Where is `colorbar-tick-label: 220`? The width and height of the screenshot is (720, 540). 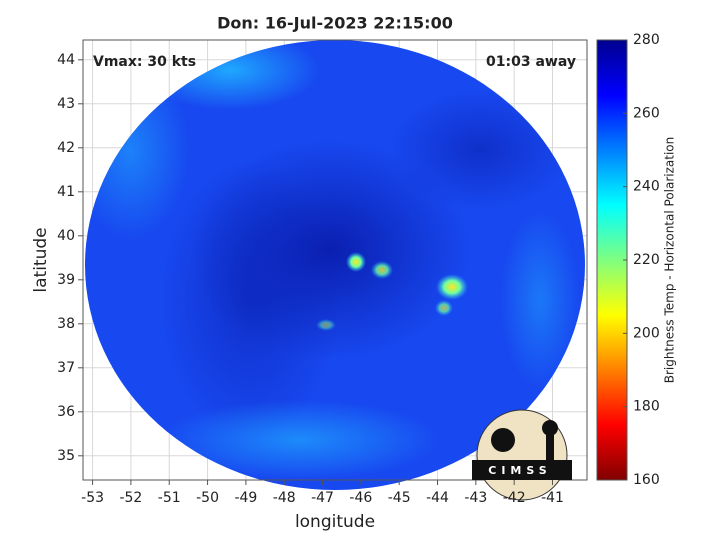
colorbar-tick-label: 220 is located at coordinates (646, 260).